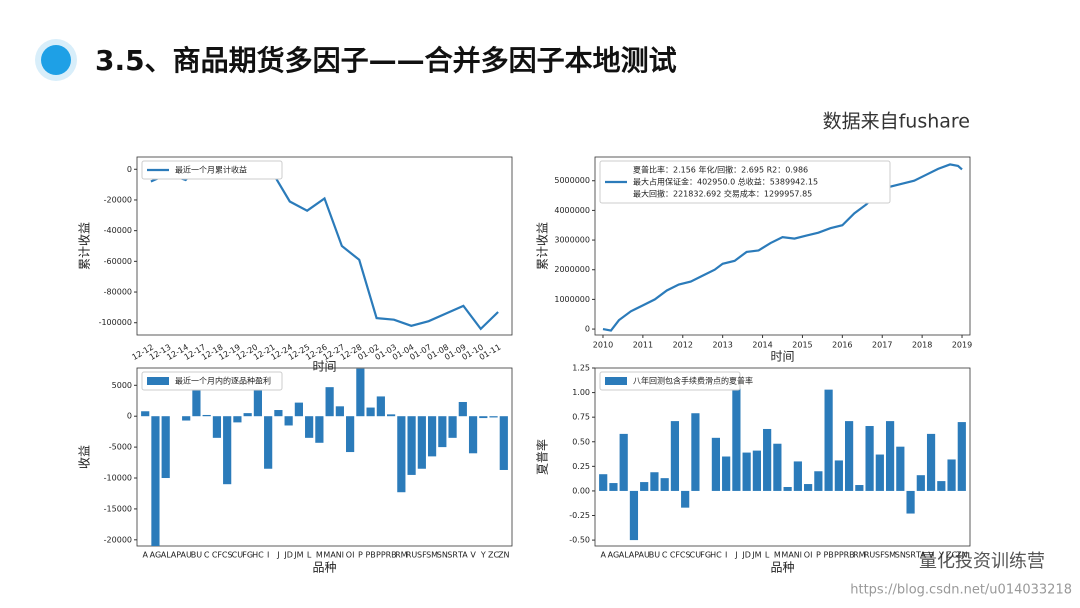  Describe the element at coordinates (693, 381) in the screenshot. I see `legend-label: 八年回测包含手续费滑点的夏普率` at that location.